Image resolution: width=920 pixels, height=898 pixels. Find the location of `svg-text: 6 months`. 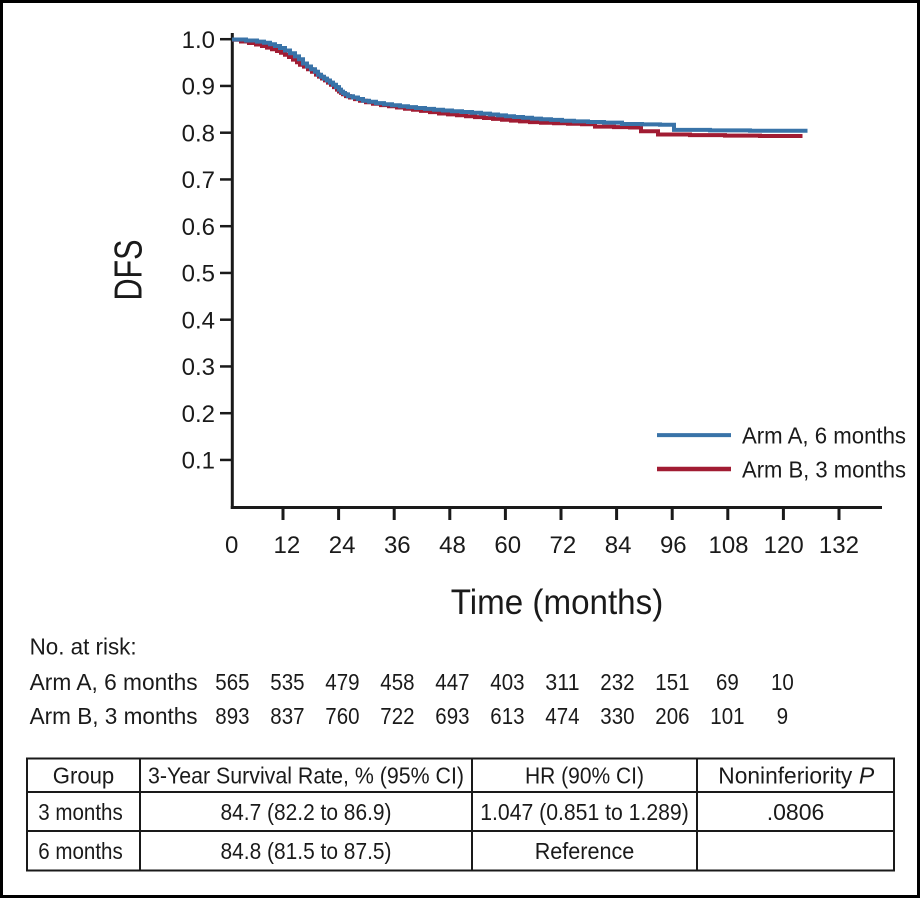

svg-text: 6 months is located at coordinates (80, 851).